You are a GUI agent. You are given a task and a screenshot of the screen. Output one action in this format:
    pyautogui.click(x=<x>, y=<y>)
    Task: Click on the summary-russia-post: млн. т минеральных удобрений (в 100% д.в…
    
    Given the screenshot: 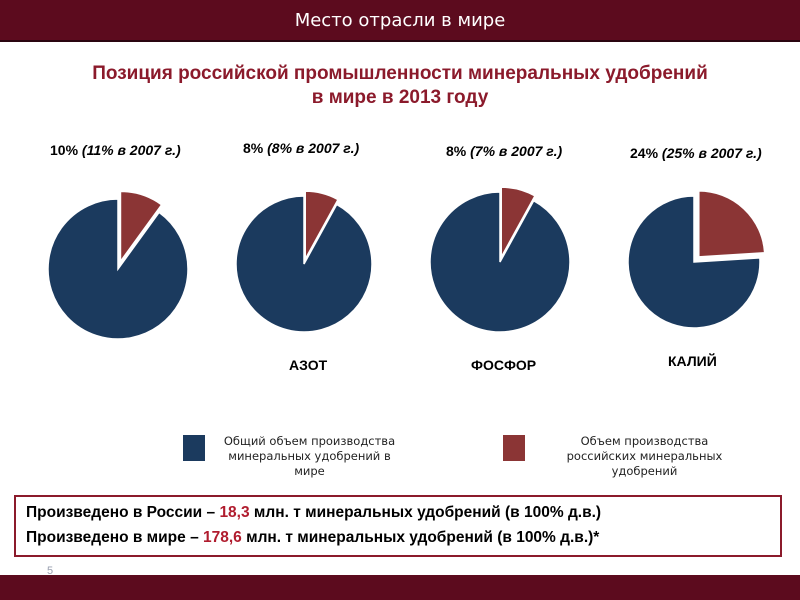 What is the action you would take?
    pyautogui.click(x=425, y=512)
    